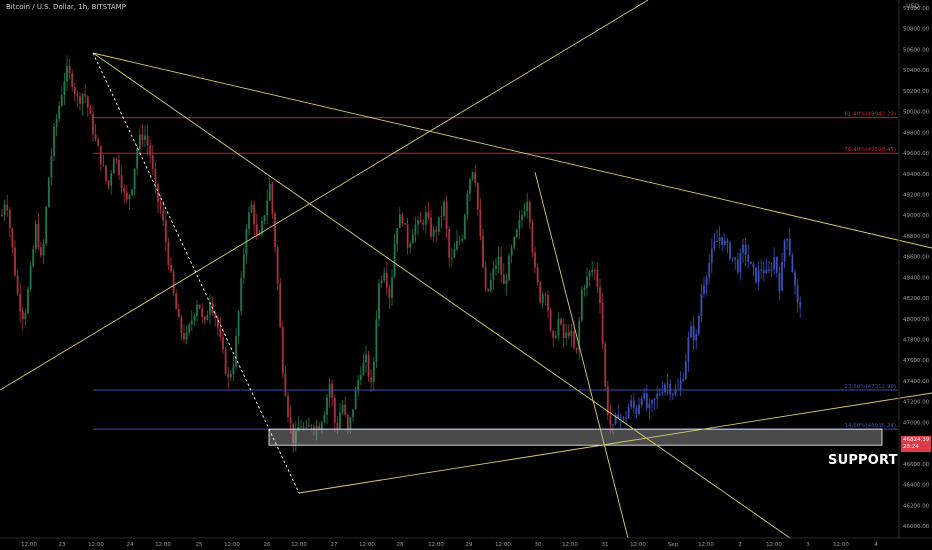 This screenshot has height=550, width=932. Describe the element at coordinates (916, 444) in the screenshot. I see `last-price-tag: 46824.39 28:24` at that location.